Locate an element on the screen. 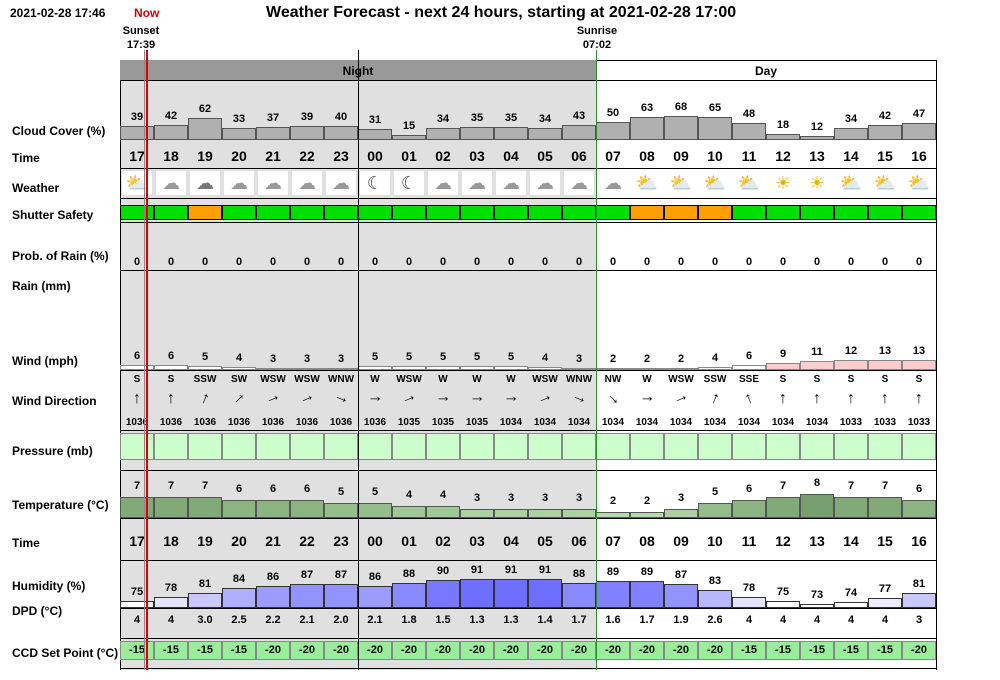  hour-label: 22 is located at coordinates (307, 541).